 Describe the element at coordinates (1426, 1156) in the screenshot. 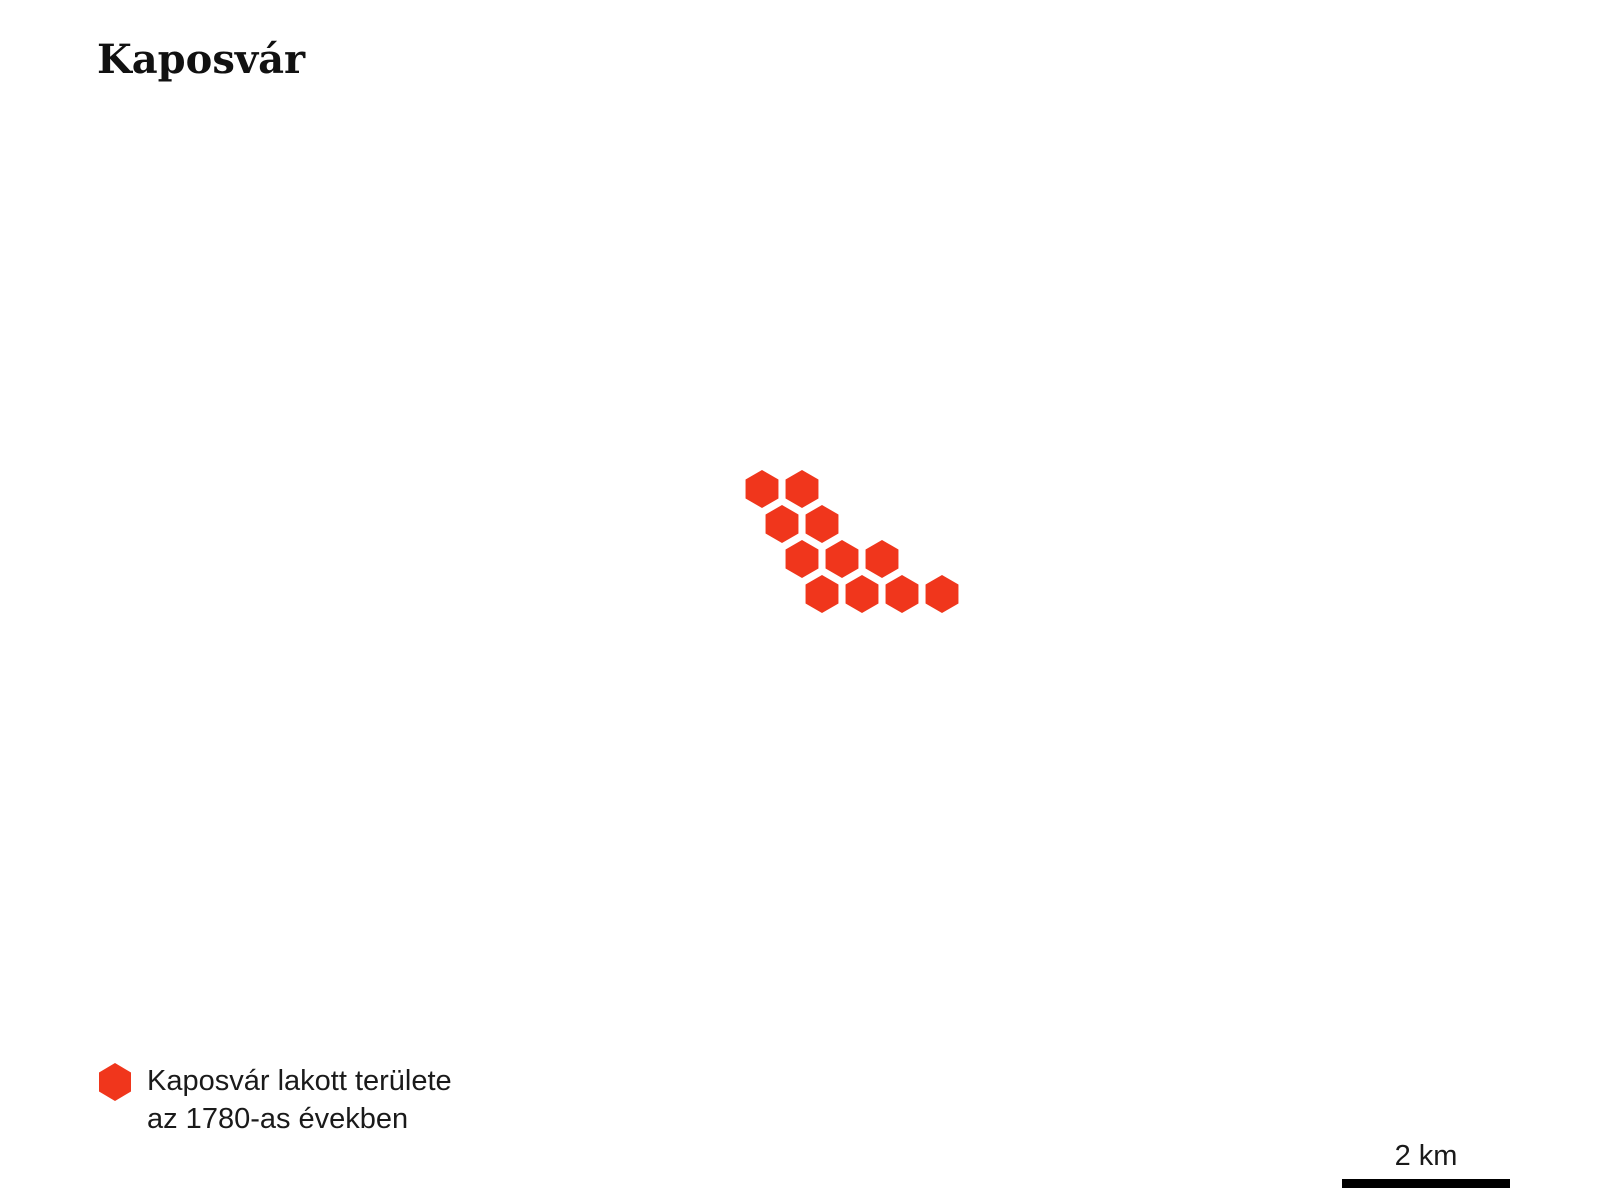

I see `scale-bar-label: 2 km` at that location.